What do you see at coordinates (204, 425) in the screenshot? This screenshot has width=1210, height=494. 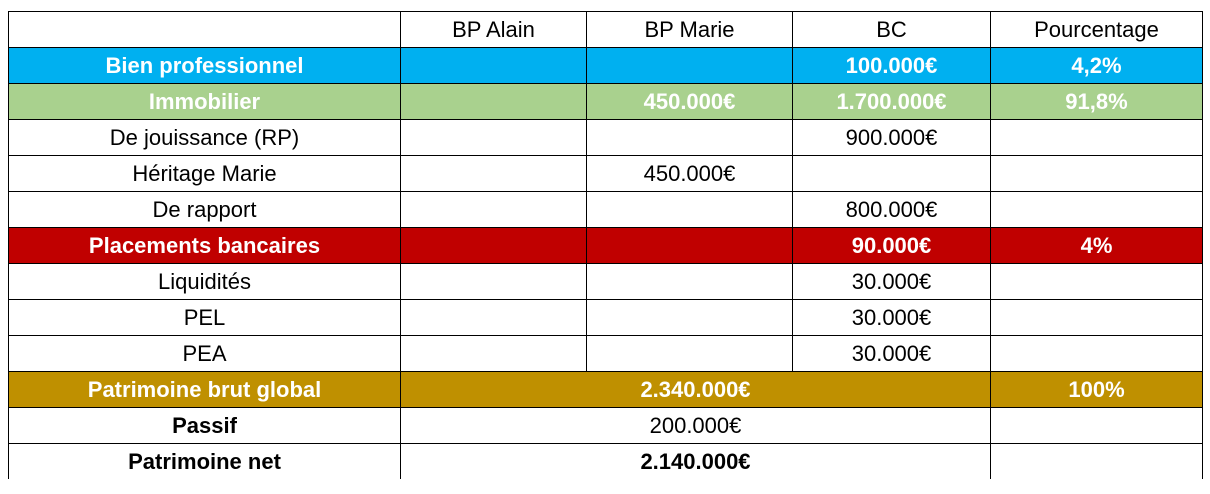 I see `row-label: Passif` at bounding box center [204, 425].